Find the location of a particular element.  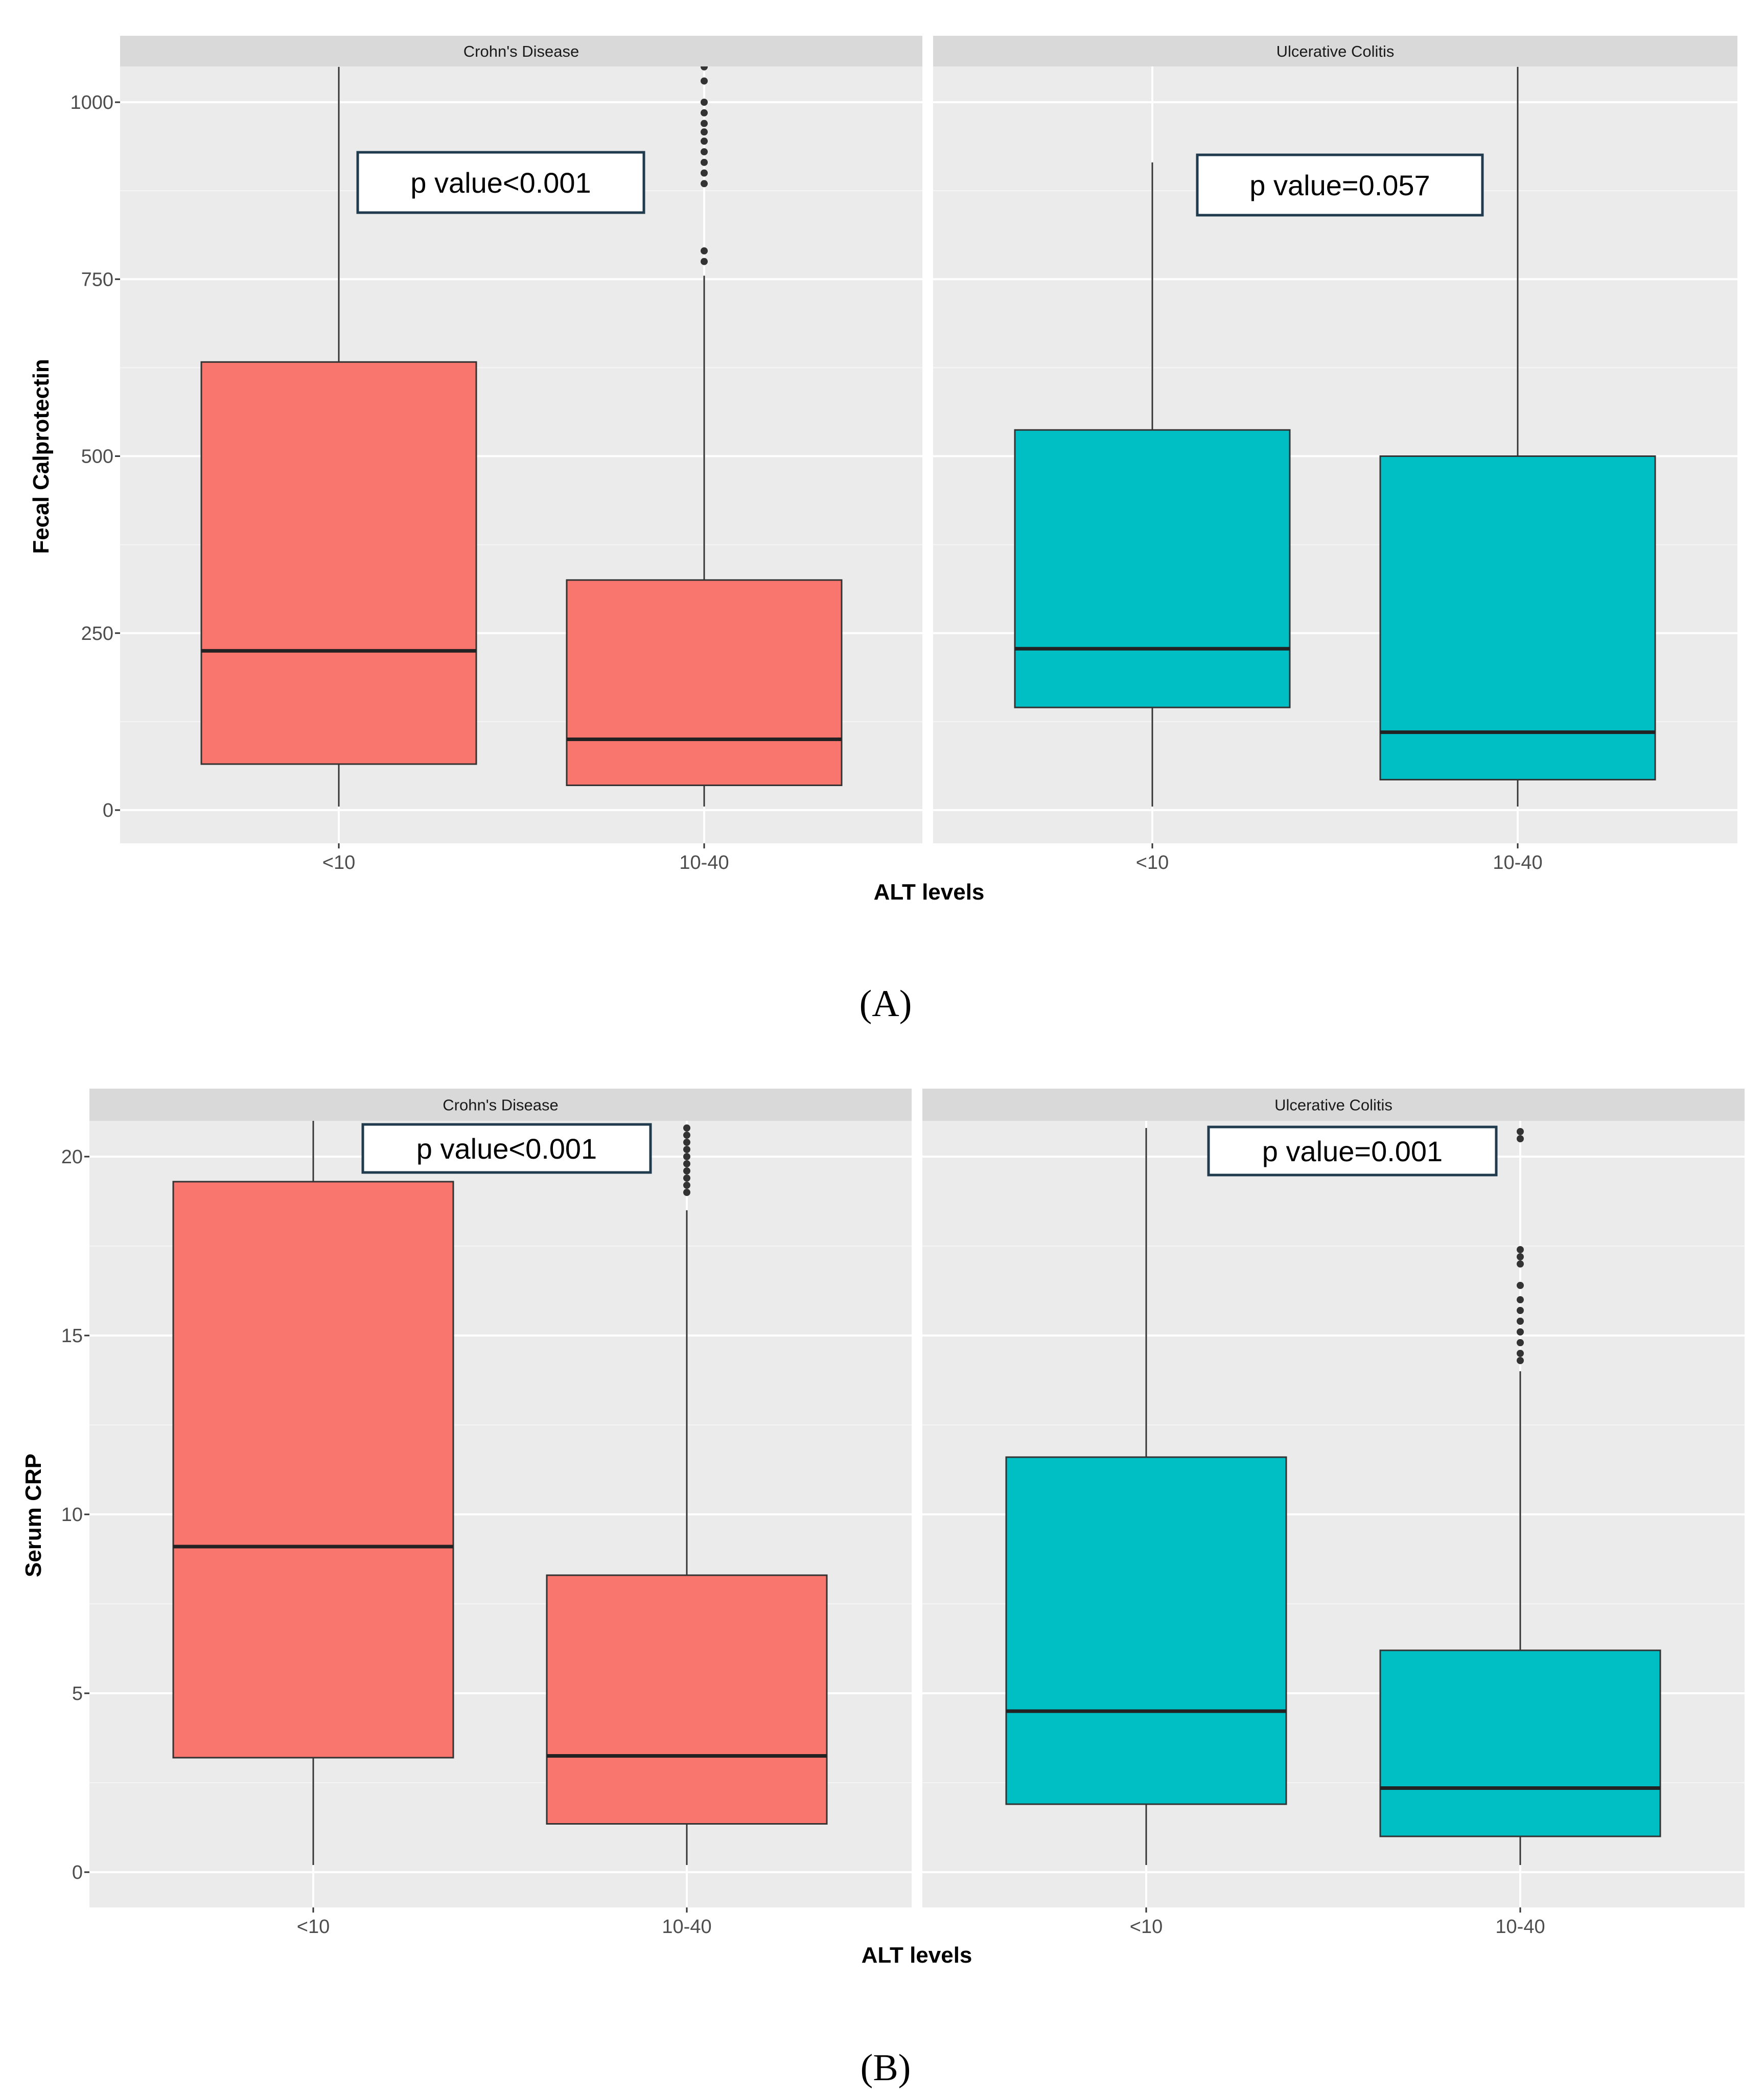

y-tick-label: 5 is located at coordinates (77, 1694).